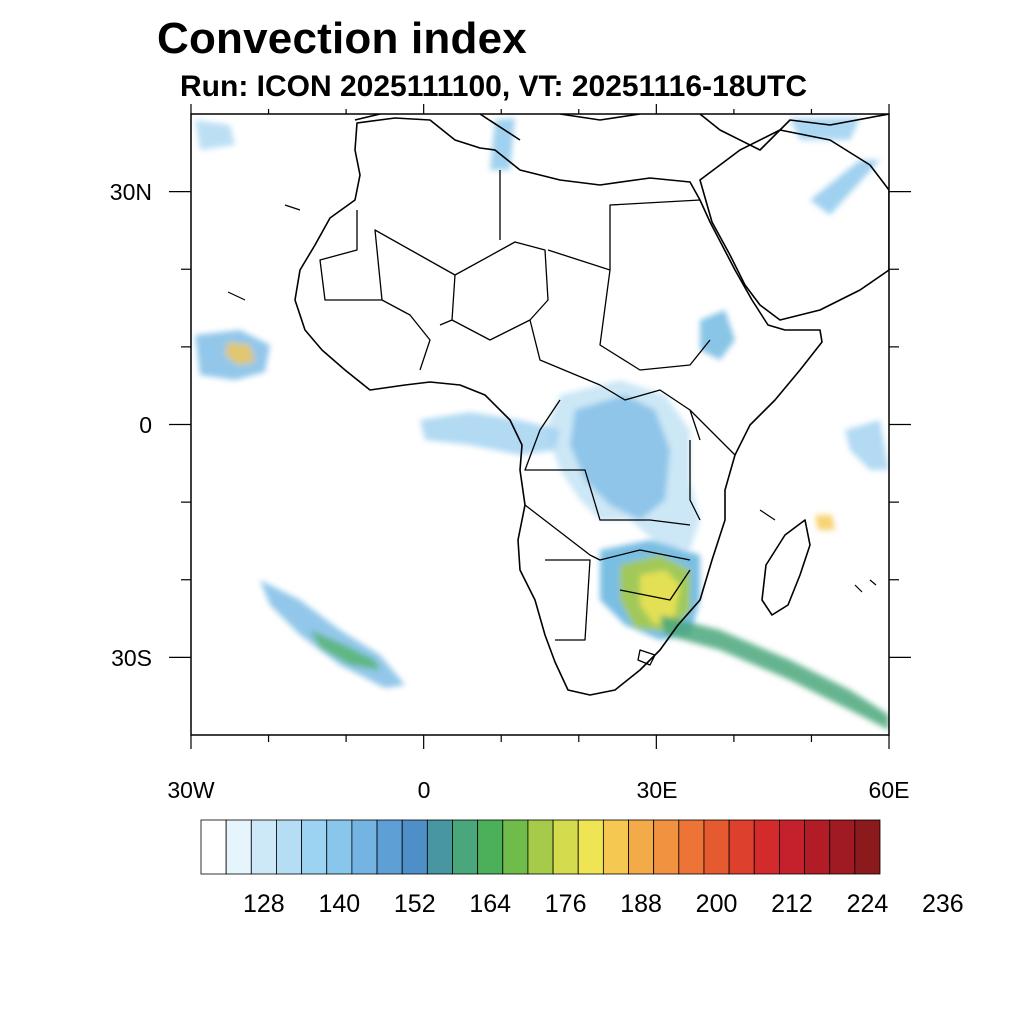  What do you see at coordinates (792, 904) in the screenshot?
I see `colorbar-label: 212` at bounding box center [792, 904].